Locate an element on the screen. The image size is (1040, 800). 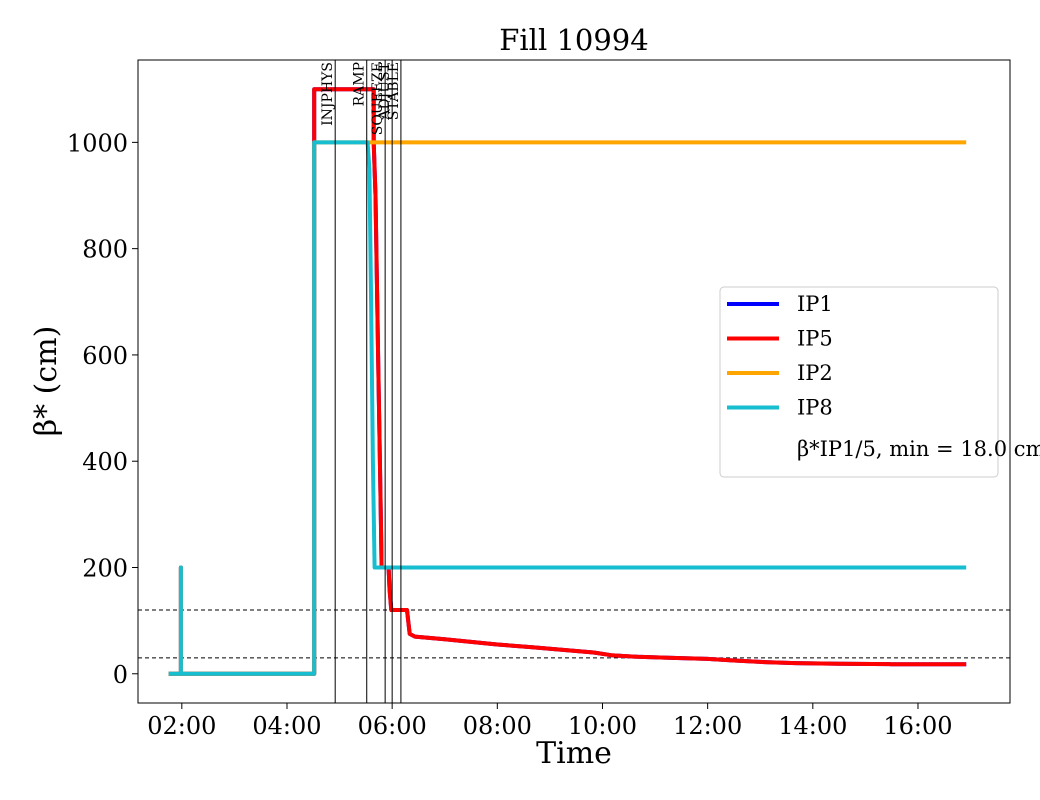
legend-label-ip5: IP5 is located at coordinates (815, 339).